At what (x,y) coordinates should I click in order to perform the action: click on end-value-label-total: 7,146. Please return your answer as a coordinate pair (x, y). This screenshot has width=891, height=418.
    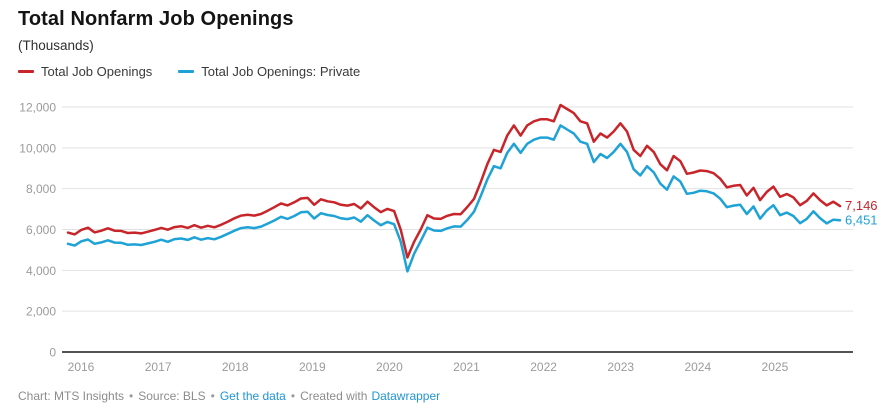
    Looking at the image, I should click on (861, 205).